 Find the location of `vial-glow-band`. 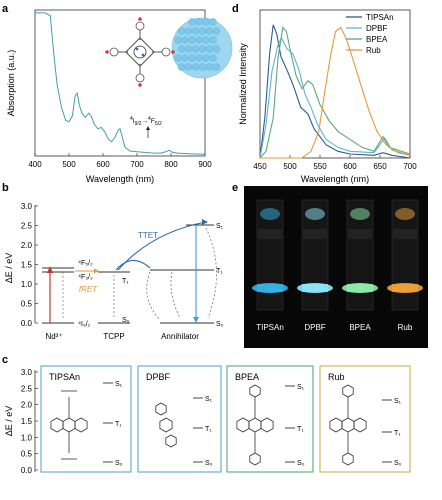

vial-glow-band is located at coordinates (270, 288).